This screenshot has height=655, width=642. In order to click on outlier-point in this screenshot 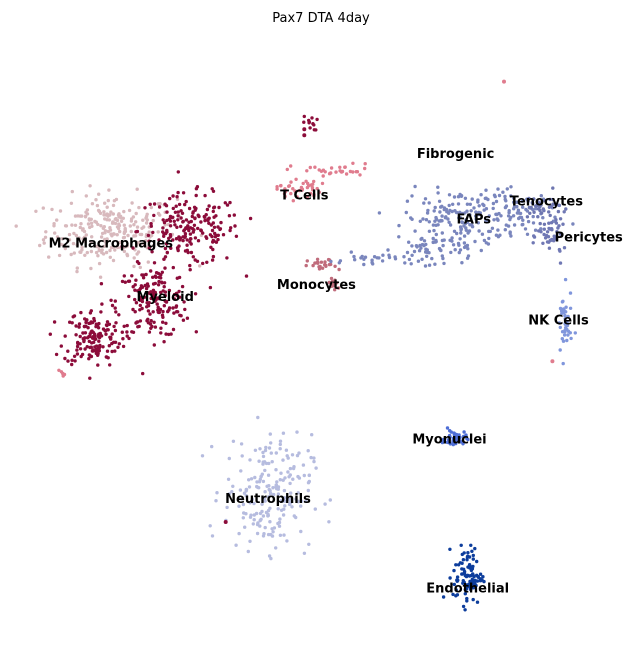, I will do `click(304, 135)`.